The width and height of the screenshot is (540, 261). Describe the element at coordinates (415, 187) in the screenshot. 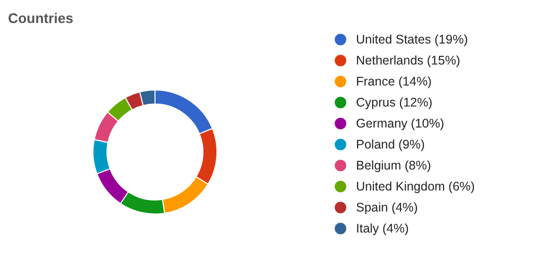

I see `legend-label: United Kingdom (6%)` at that location.